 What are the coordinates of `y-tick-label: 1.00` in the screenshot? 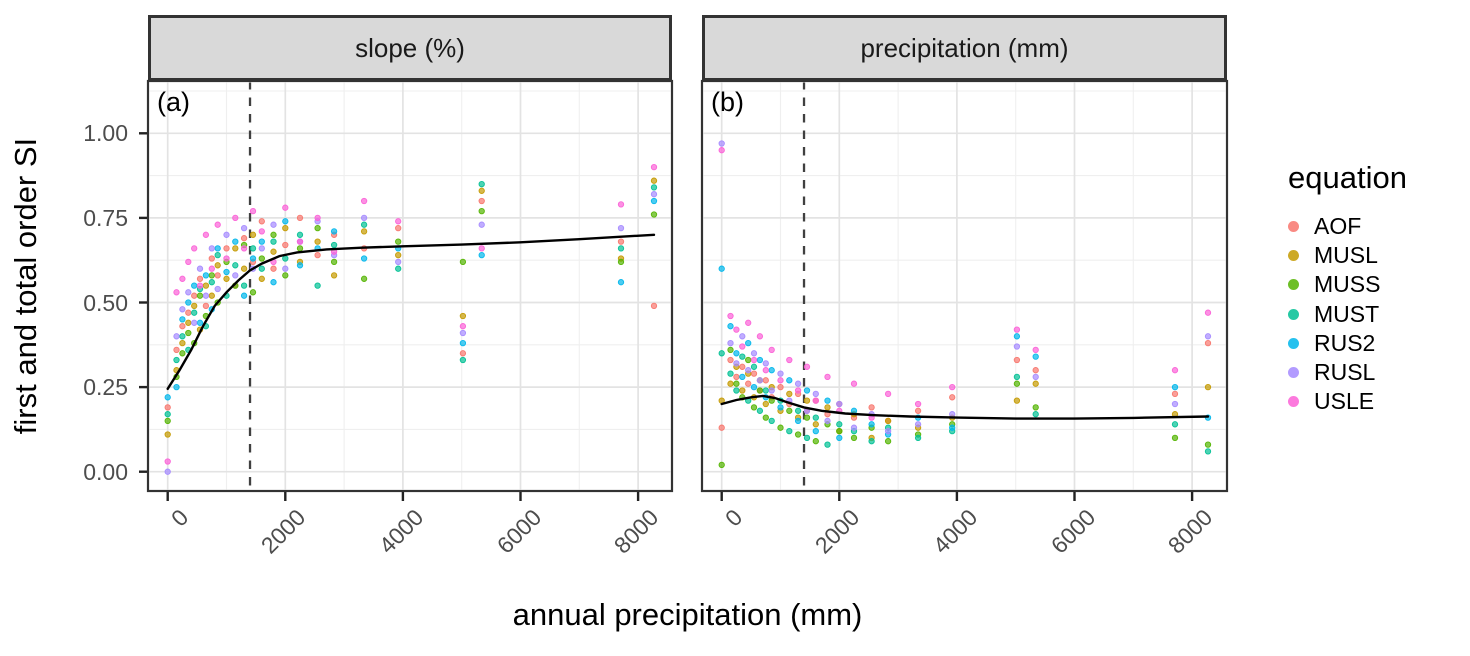 It's located at (105, 133).